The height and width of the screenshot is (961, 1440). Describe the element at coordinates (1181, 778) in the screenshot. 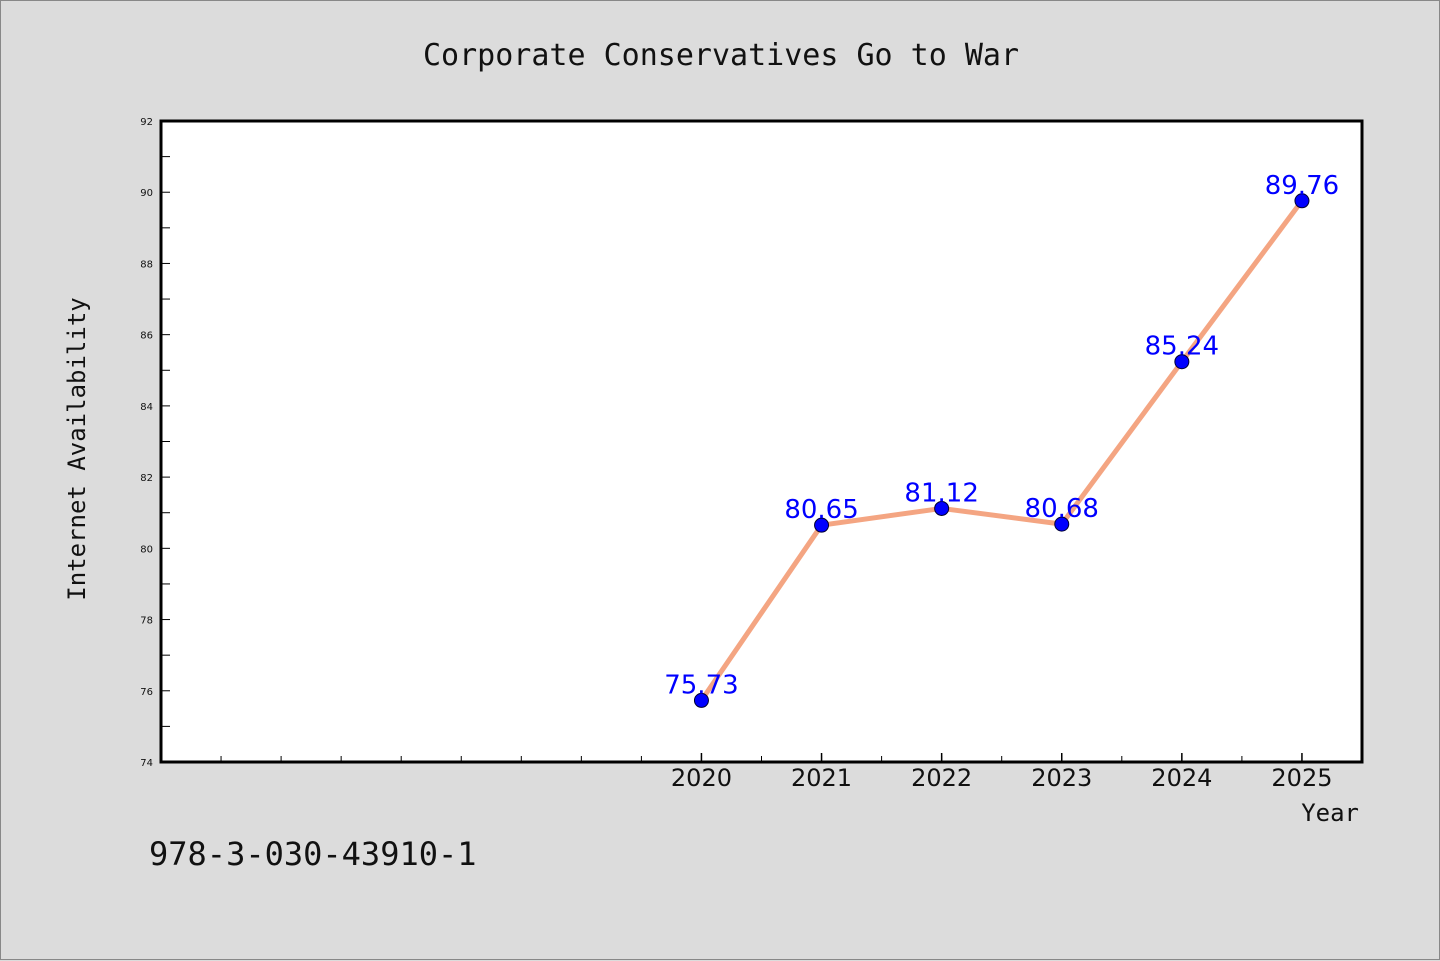

I see `x-tick-label: 2024` at that location.